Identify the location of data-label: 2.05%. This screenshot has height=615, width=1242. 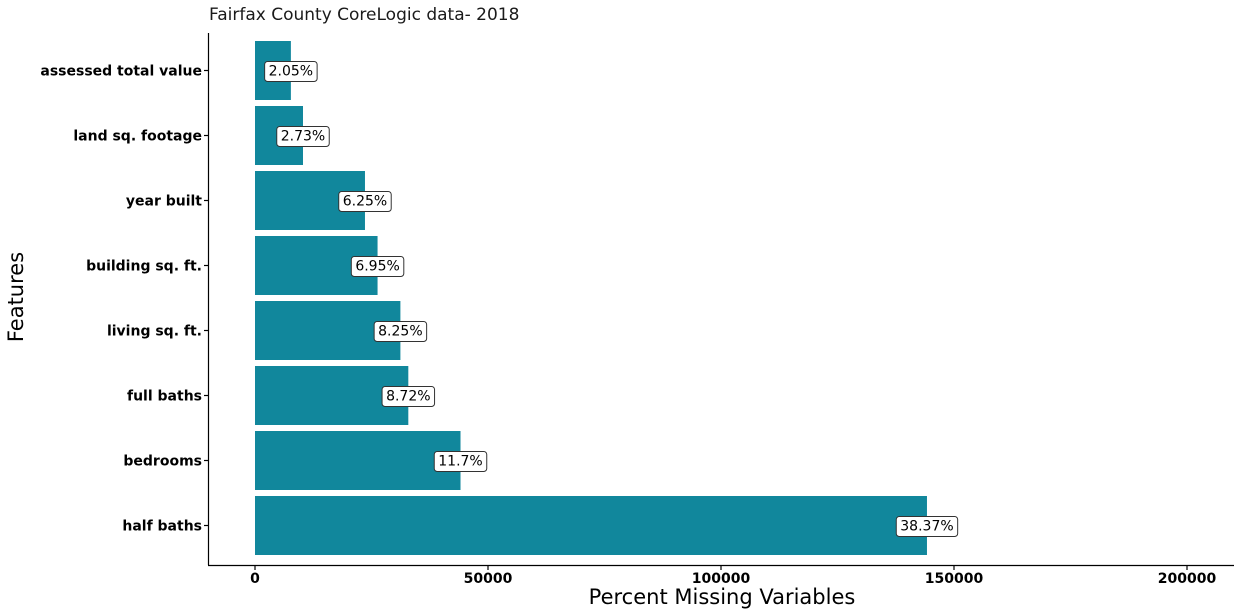
(291, 71).